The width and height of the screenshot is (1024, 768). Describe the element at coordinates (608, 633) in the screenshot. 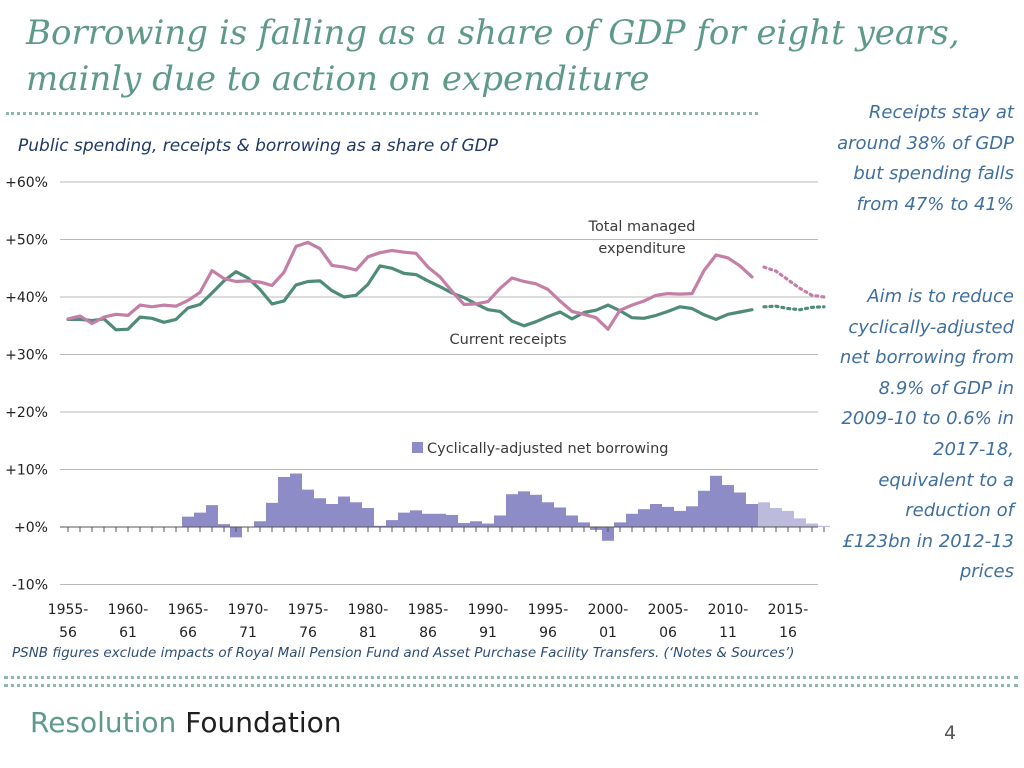

I see `x-tick-label-bottom: 01` at that location.